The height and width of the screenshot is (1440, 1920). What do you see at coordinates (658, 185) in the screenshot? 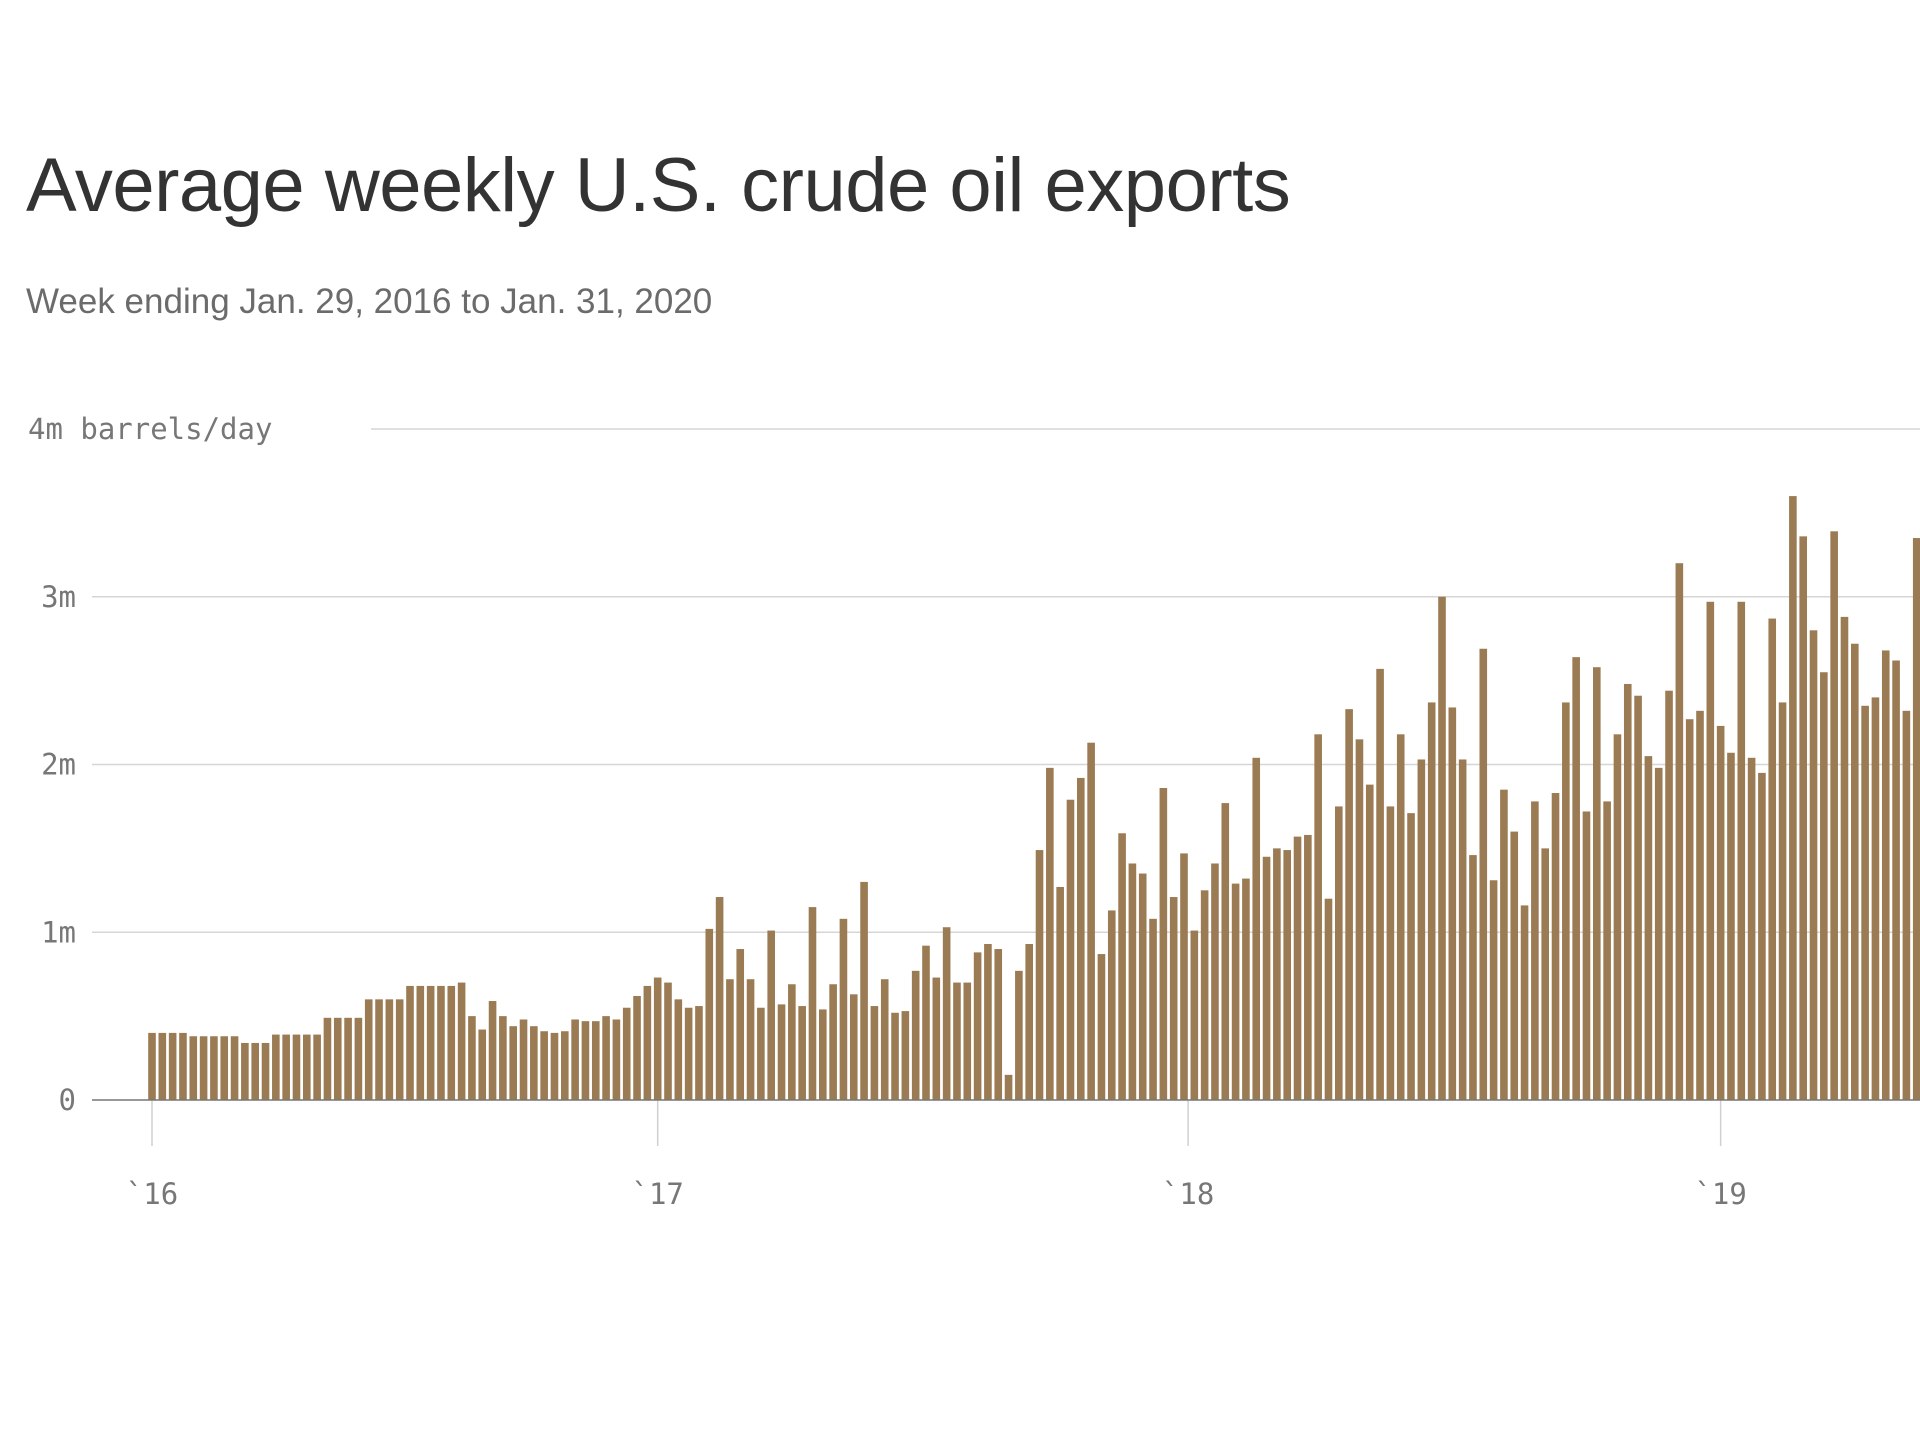
I see `chart-title: Average weekly U.S. crude oil exports` at bounding box center [658, 185].